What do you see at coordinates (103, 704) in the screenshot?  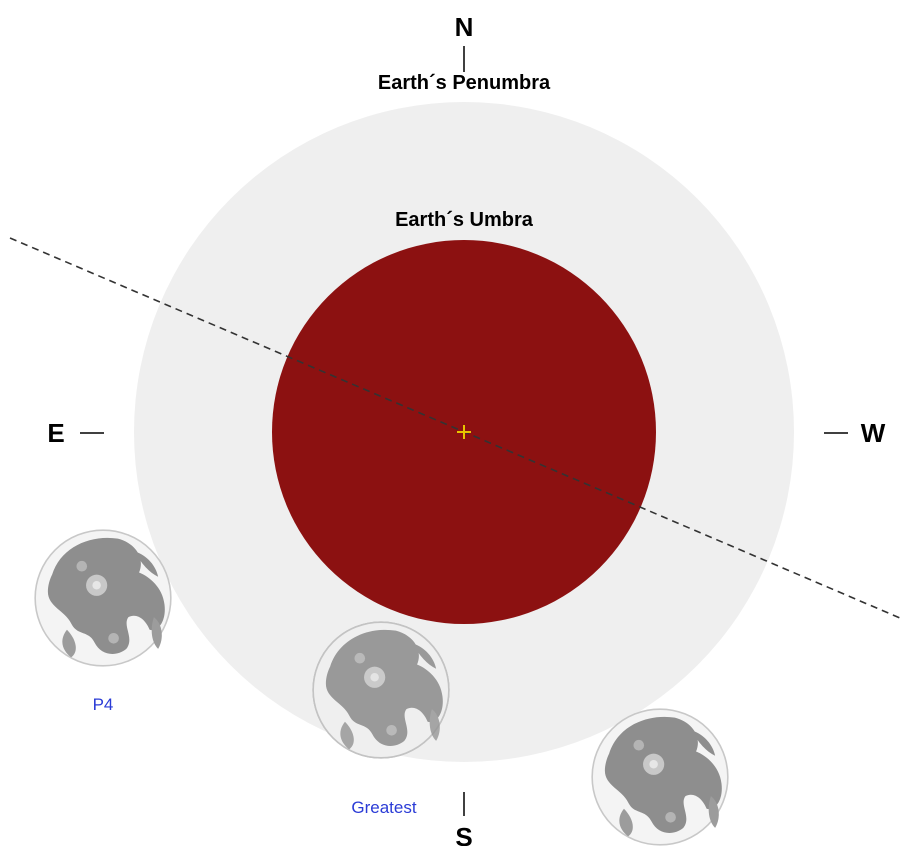 I see `moon-label-p4: P4` at bounding box center [103, 704].